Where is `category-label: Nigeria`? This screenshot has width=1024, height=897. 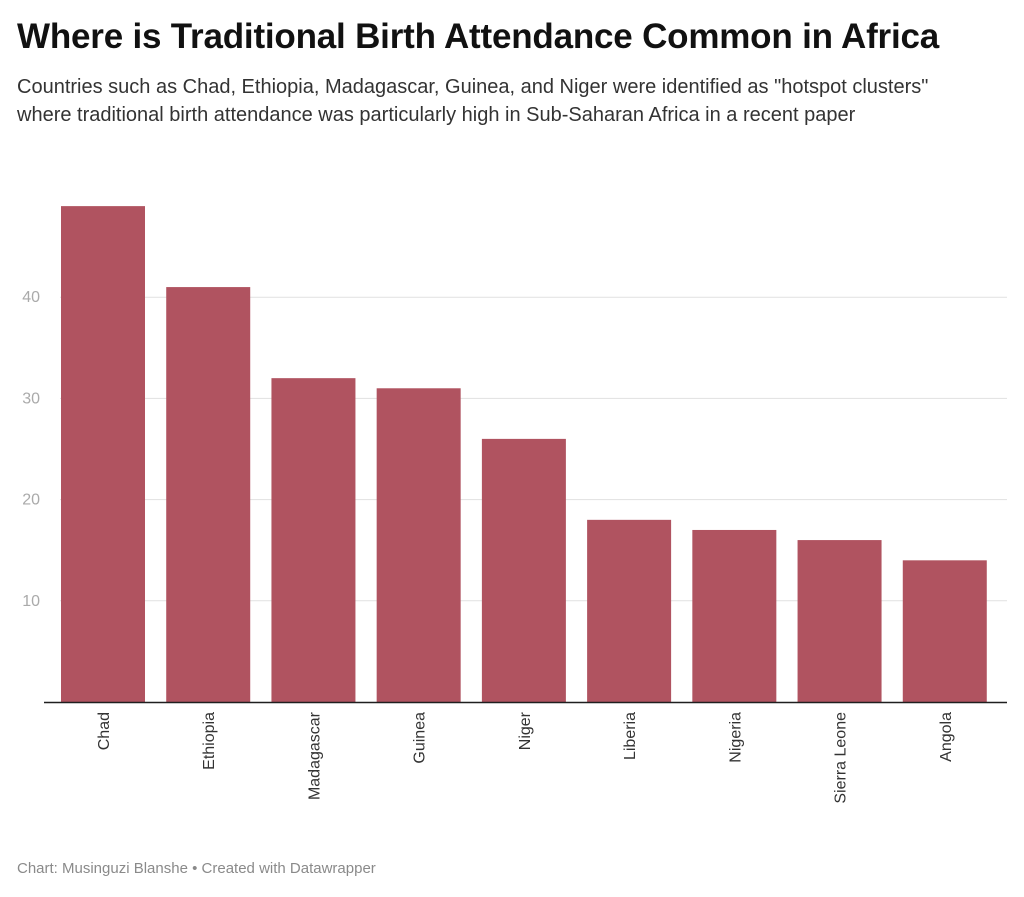
category-label: Nigeria is located at coordinates (735, 737).